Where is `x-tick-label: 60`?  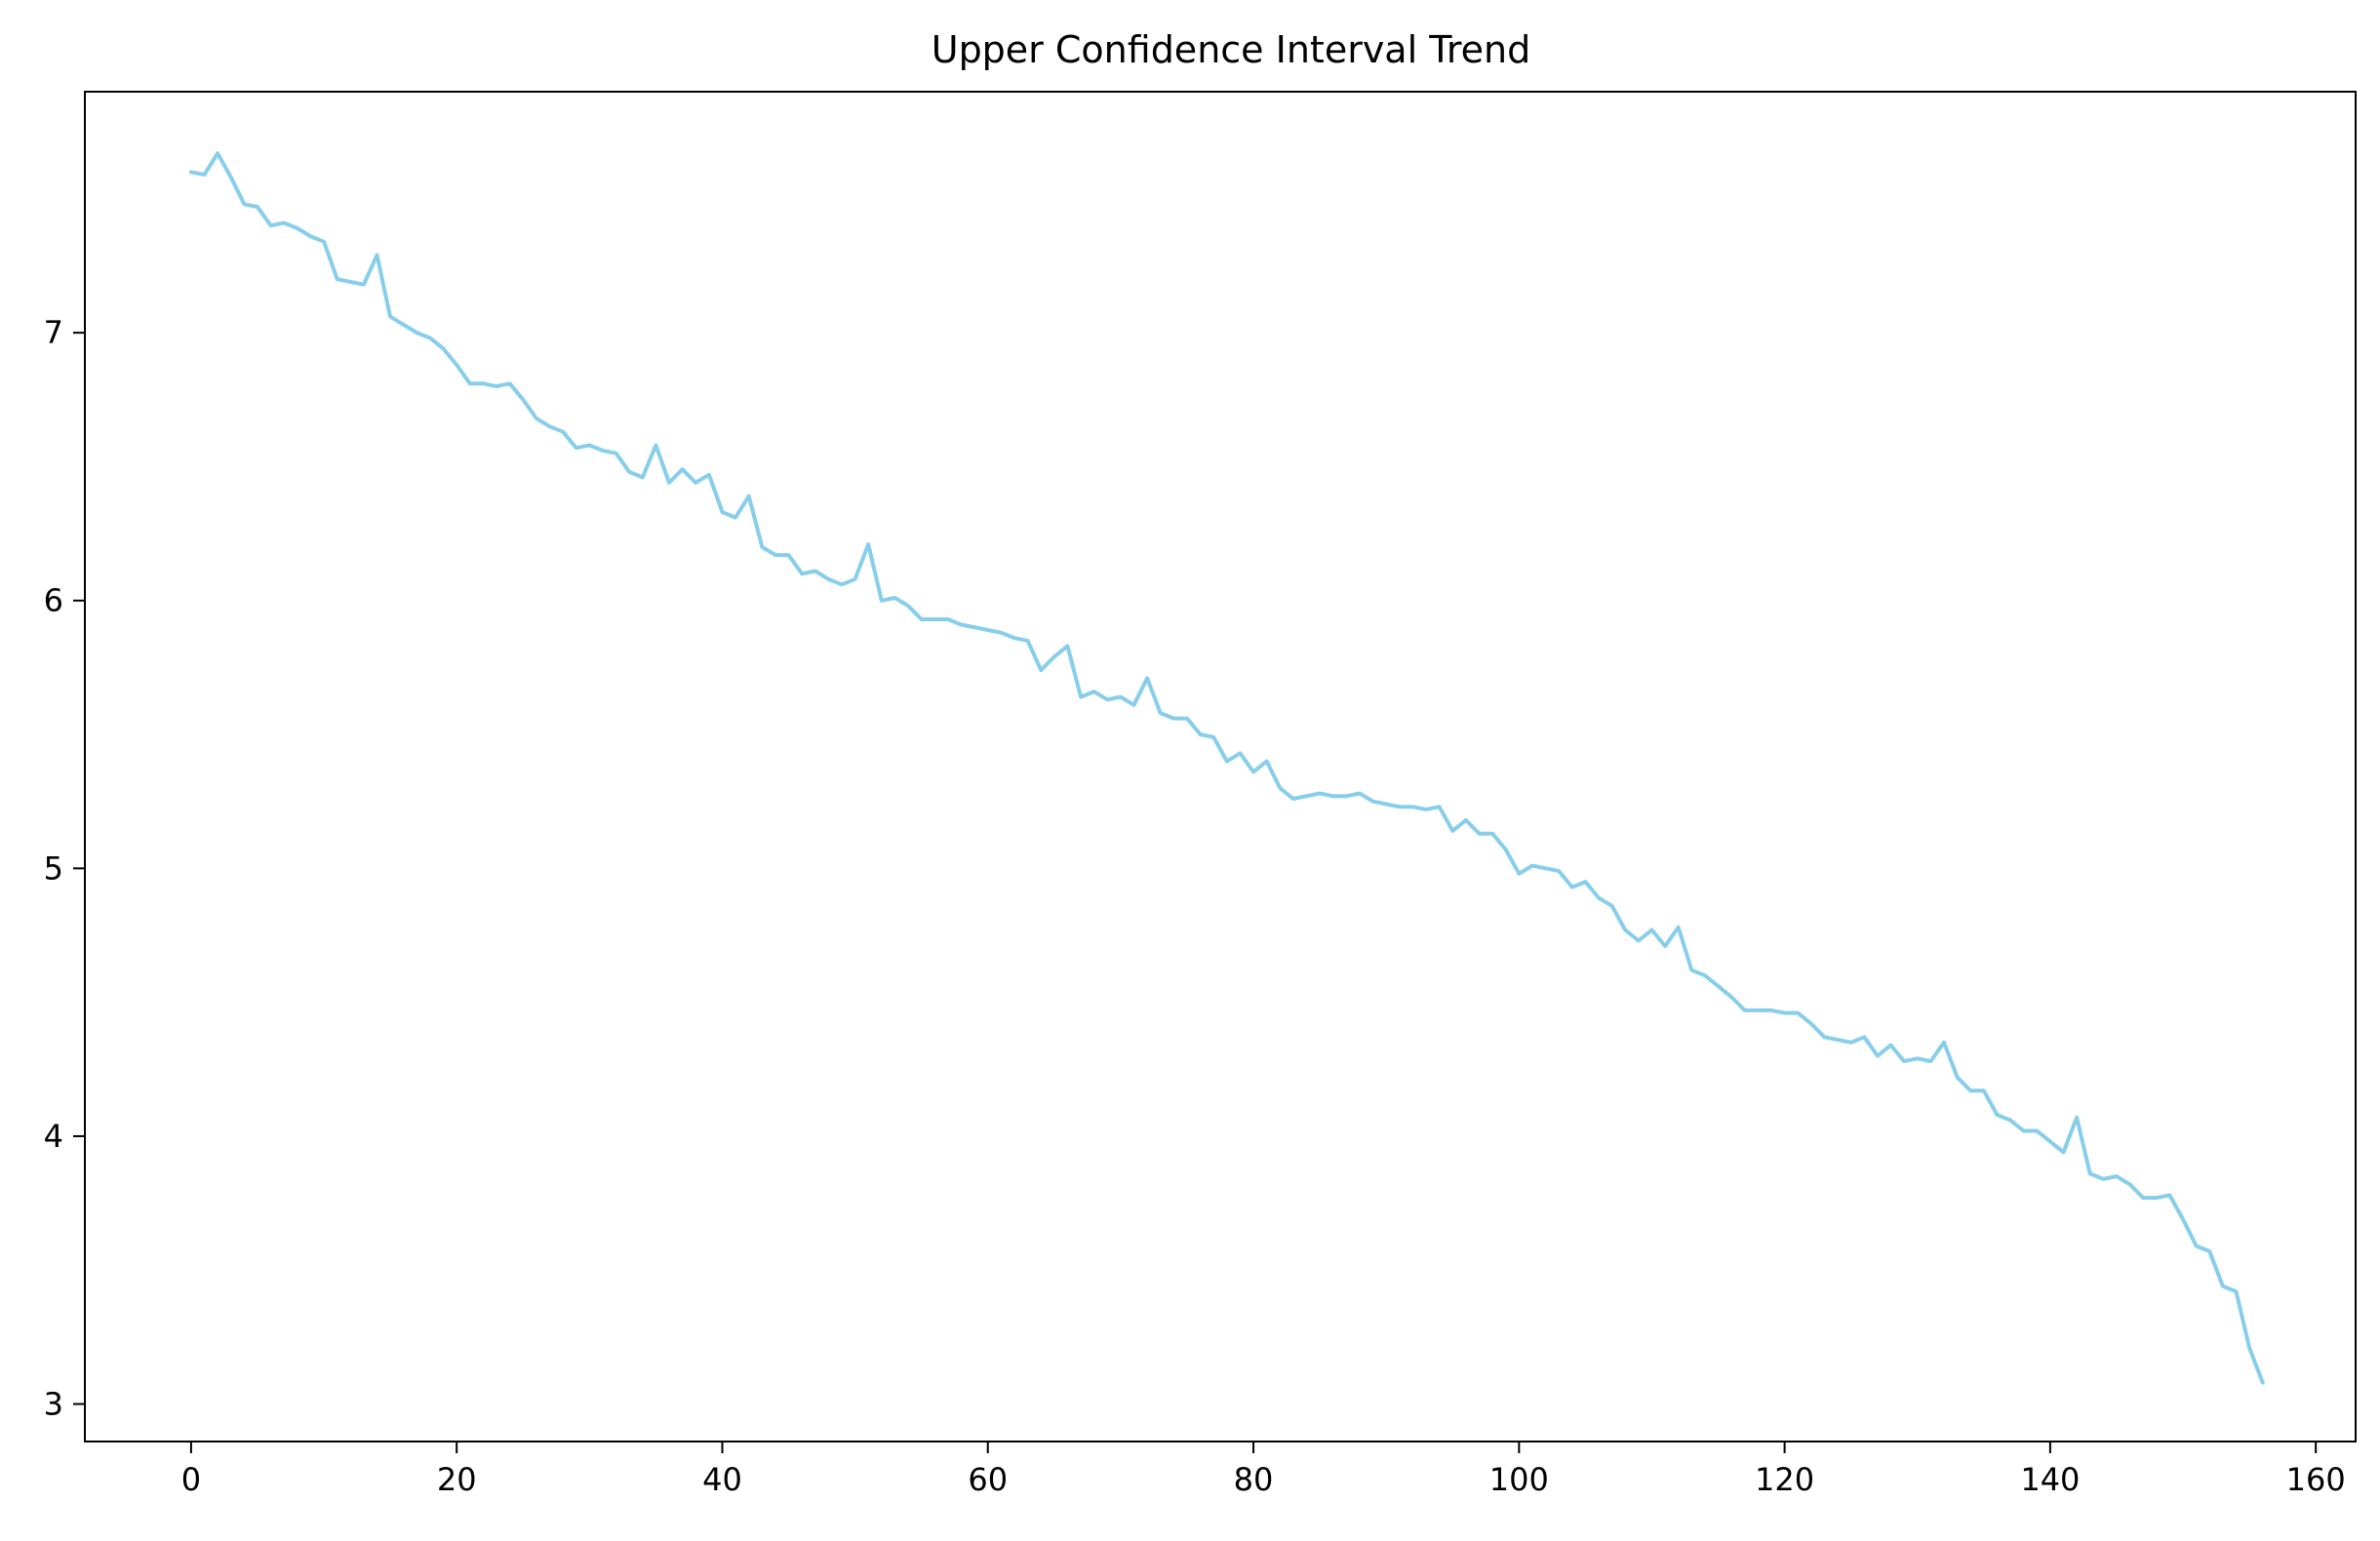
x-tick-label: 60 is located at coordinates (988, 1479).